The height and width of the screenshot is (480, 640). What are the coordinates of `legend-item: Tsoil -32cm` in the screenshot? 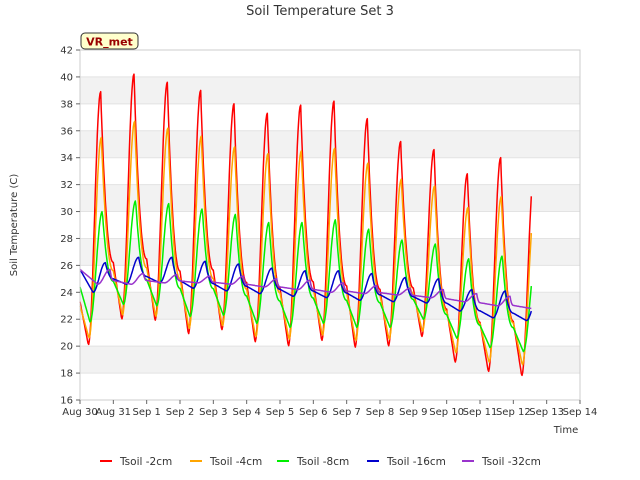 It's located at (501, 462).